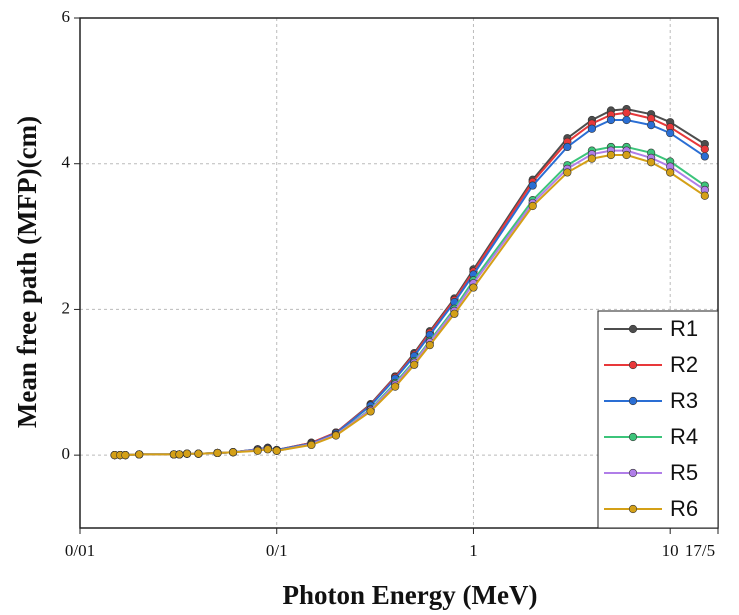 Image resolution: width=739 pixels, height=615 pixels. What do you see at coordinates (658, 419) in the screenshot?
I see `legend-box` at bounding box center [658, 419].